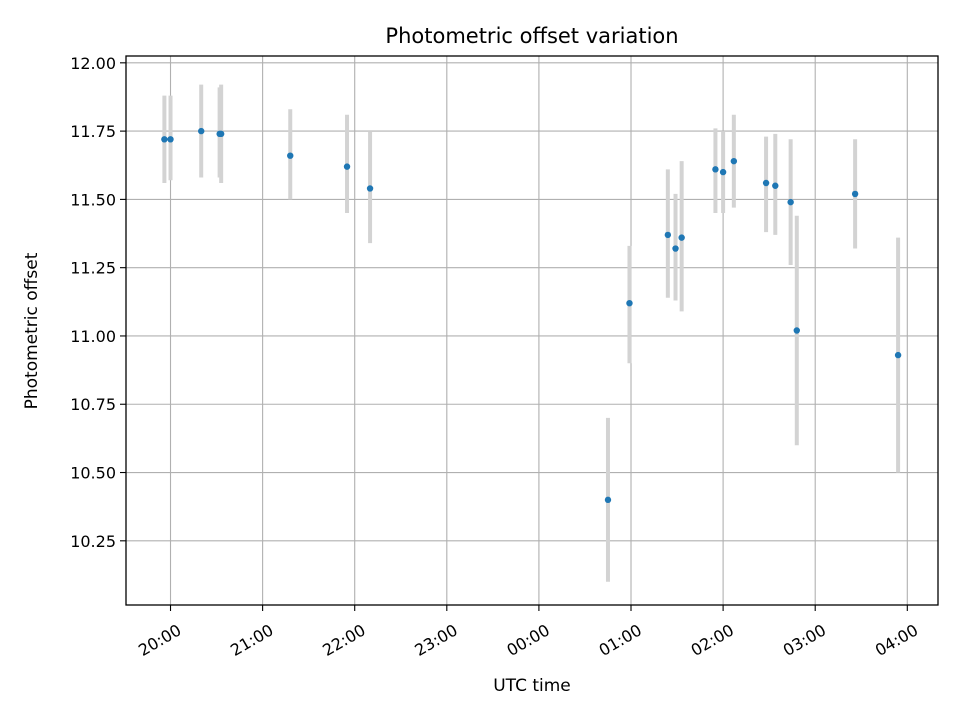 The height and width of the screenshot is (720, 960). I want to click on y-tick-label: 10.50, so click(93, 473).